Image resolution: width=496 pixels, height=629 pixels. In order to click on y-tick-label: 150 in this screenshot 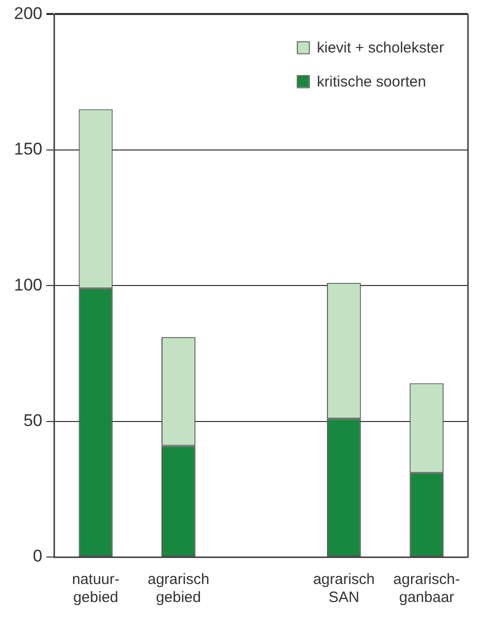, I will do `click(28, 149)`.